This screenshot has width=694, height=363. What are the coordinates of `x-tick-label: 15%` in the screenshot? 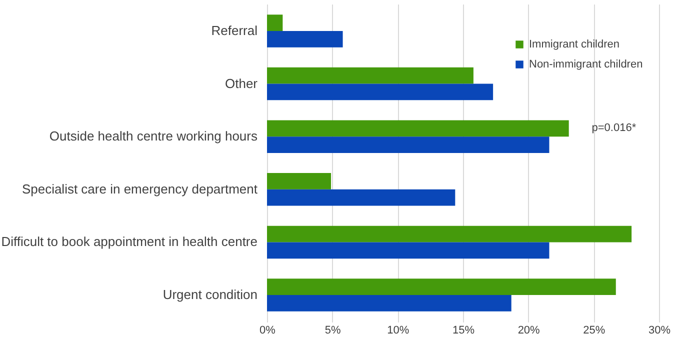 It's located at (463, 330).